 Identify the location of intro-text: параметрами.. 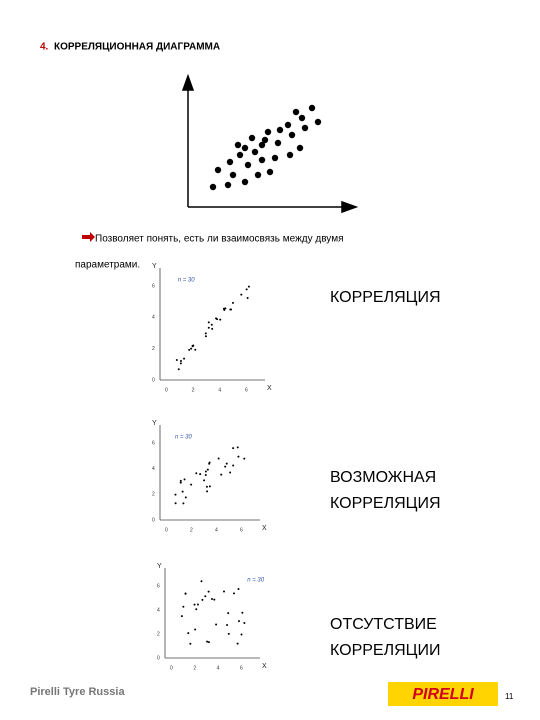
(107, 265).